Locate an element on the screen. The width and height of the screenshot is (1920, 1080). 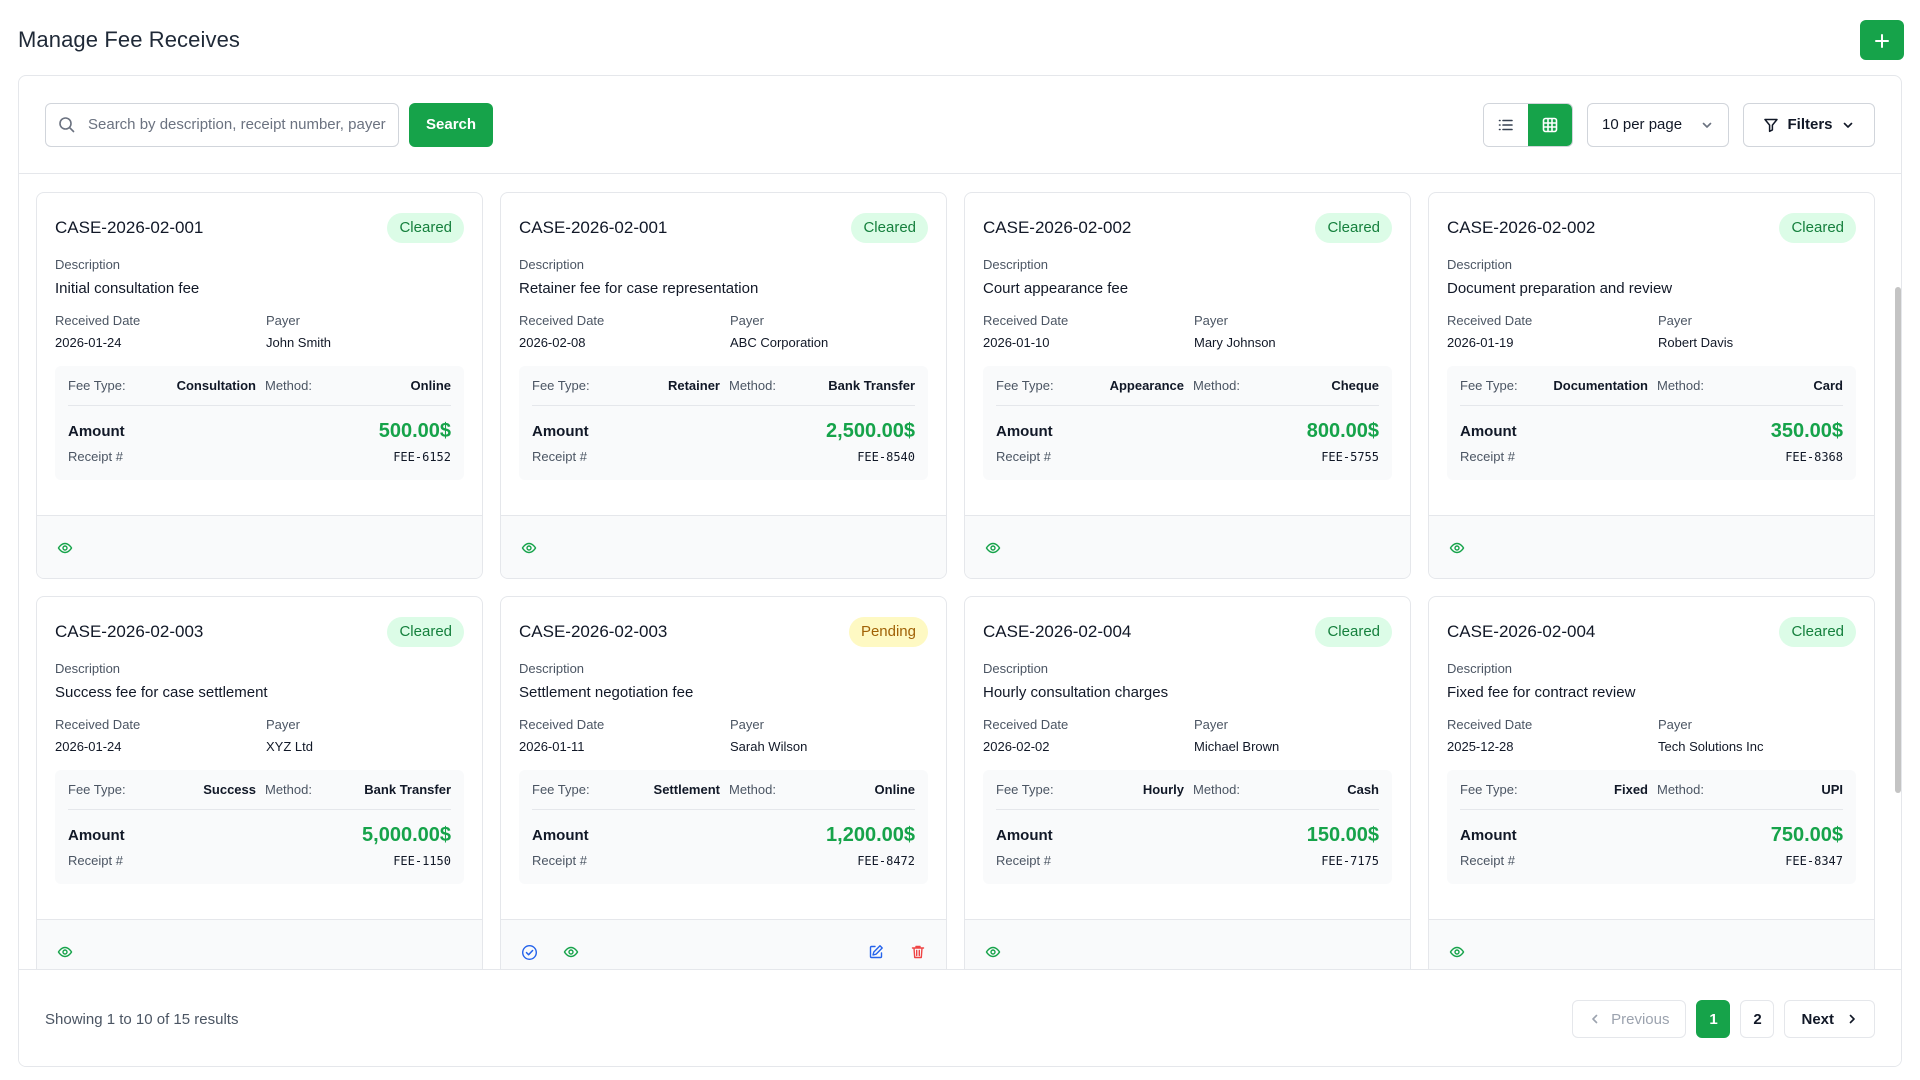
case-number: CASE-2026-02-003 is located at coordinates (593, 631).